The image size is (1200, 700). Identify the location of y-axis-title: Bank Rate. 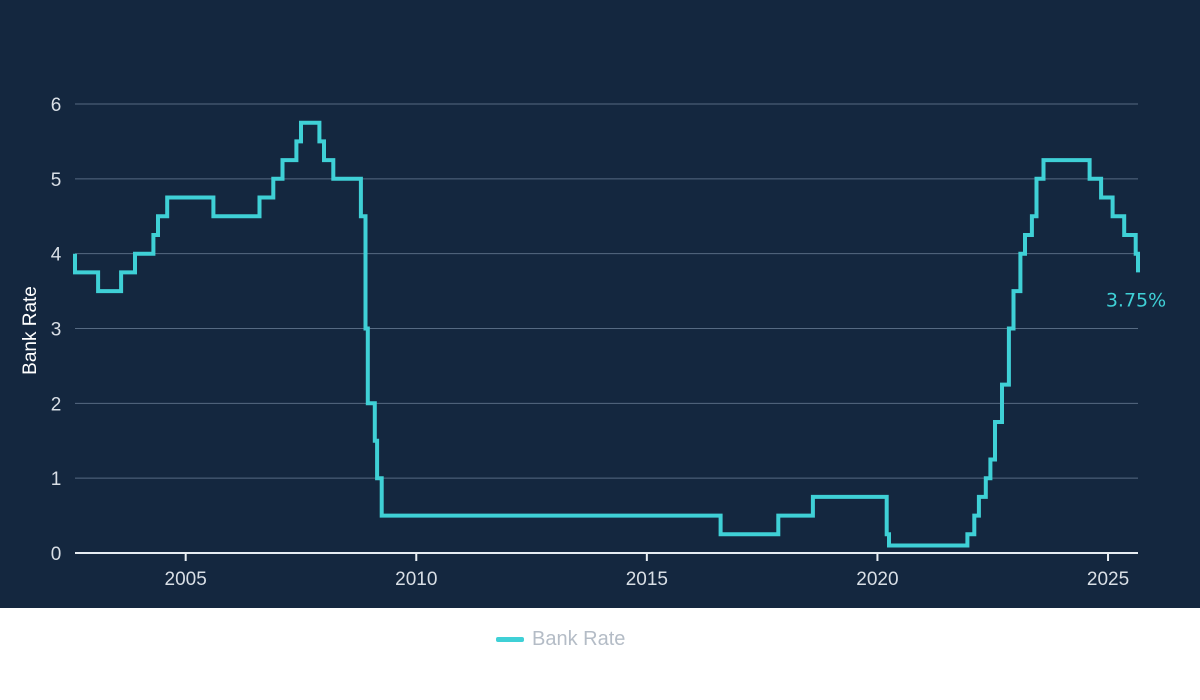
(30, 330).